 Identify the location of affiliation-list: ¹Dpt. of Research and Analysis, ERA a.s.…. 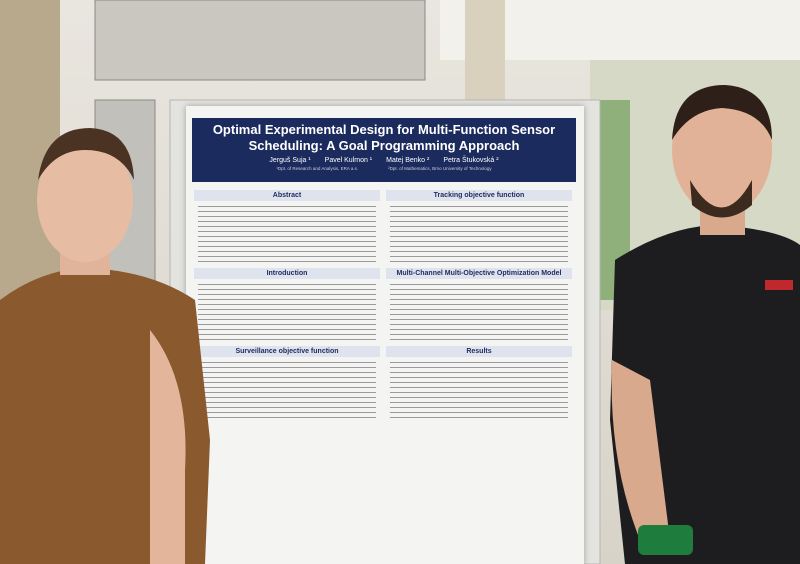
(384, 168).